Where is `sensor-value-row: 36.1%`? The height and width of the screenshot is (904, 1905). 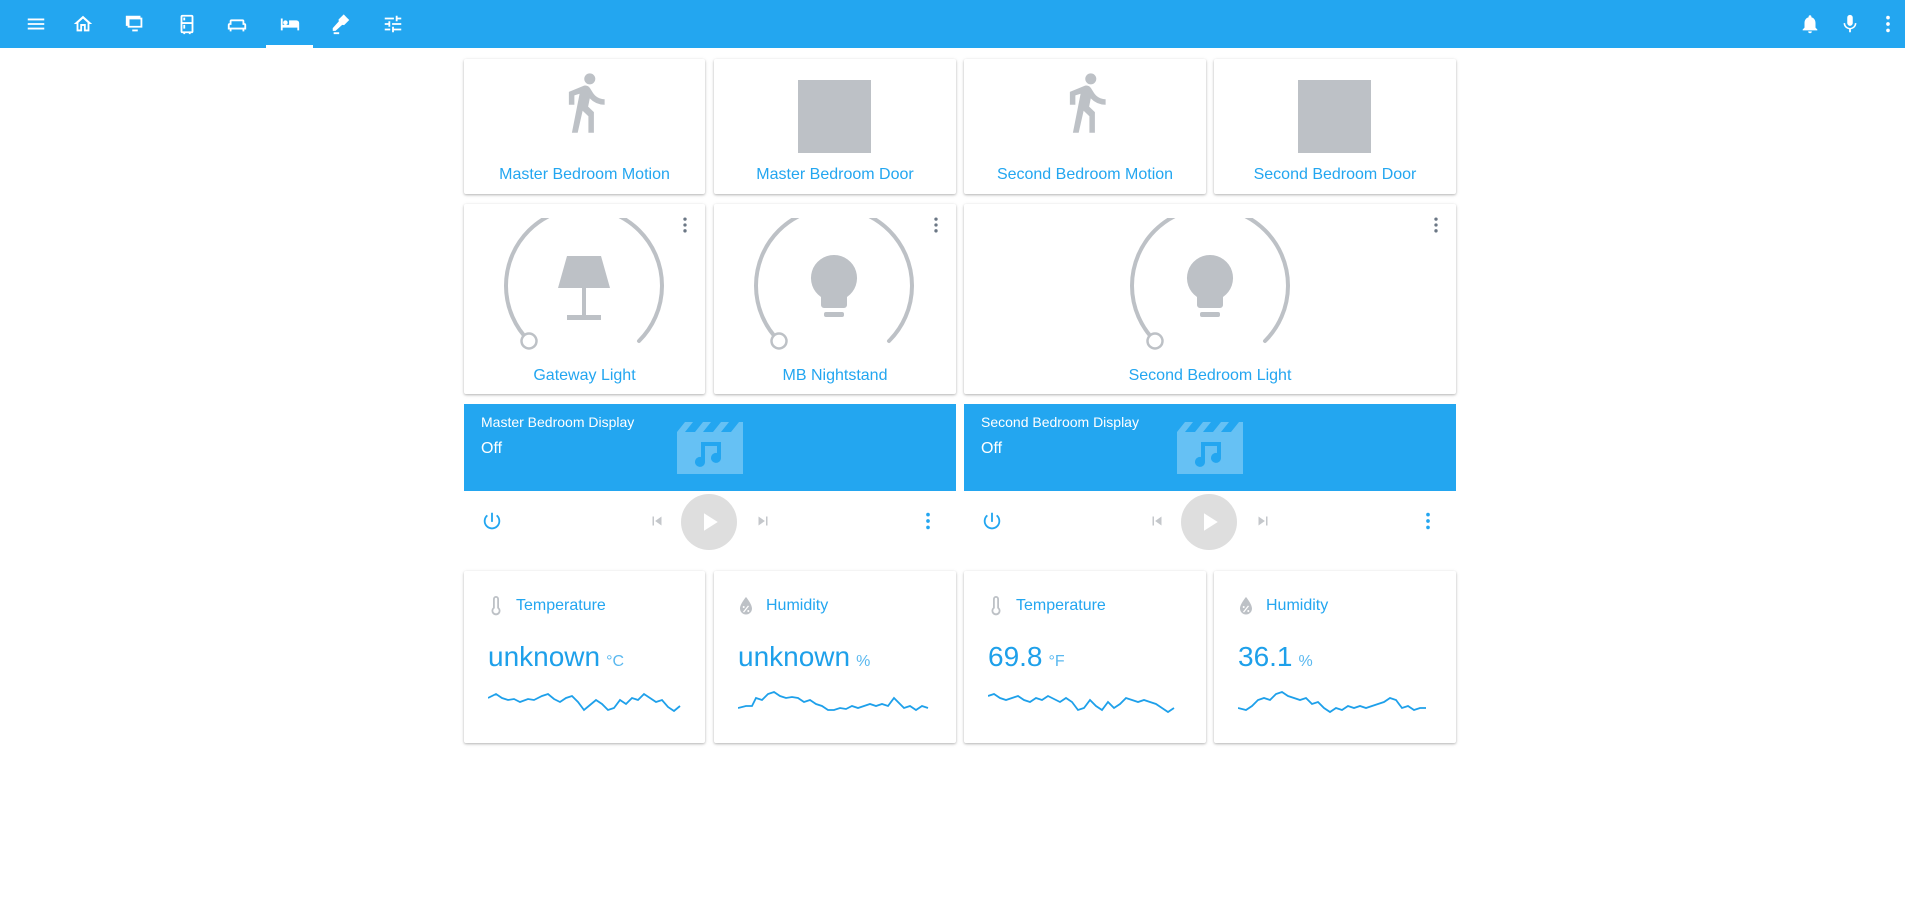
sensor-value-row: 36.1% is located at coordinates (1275, 657).